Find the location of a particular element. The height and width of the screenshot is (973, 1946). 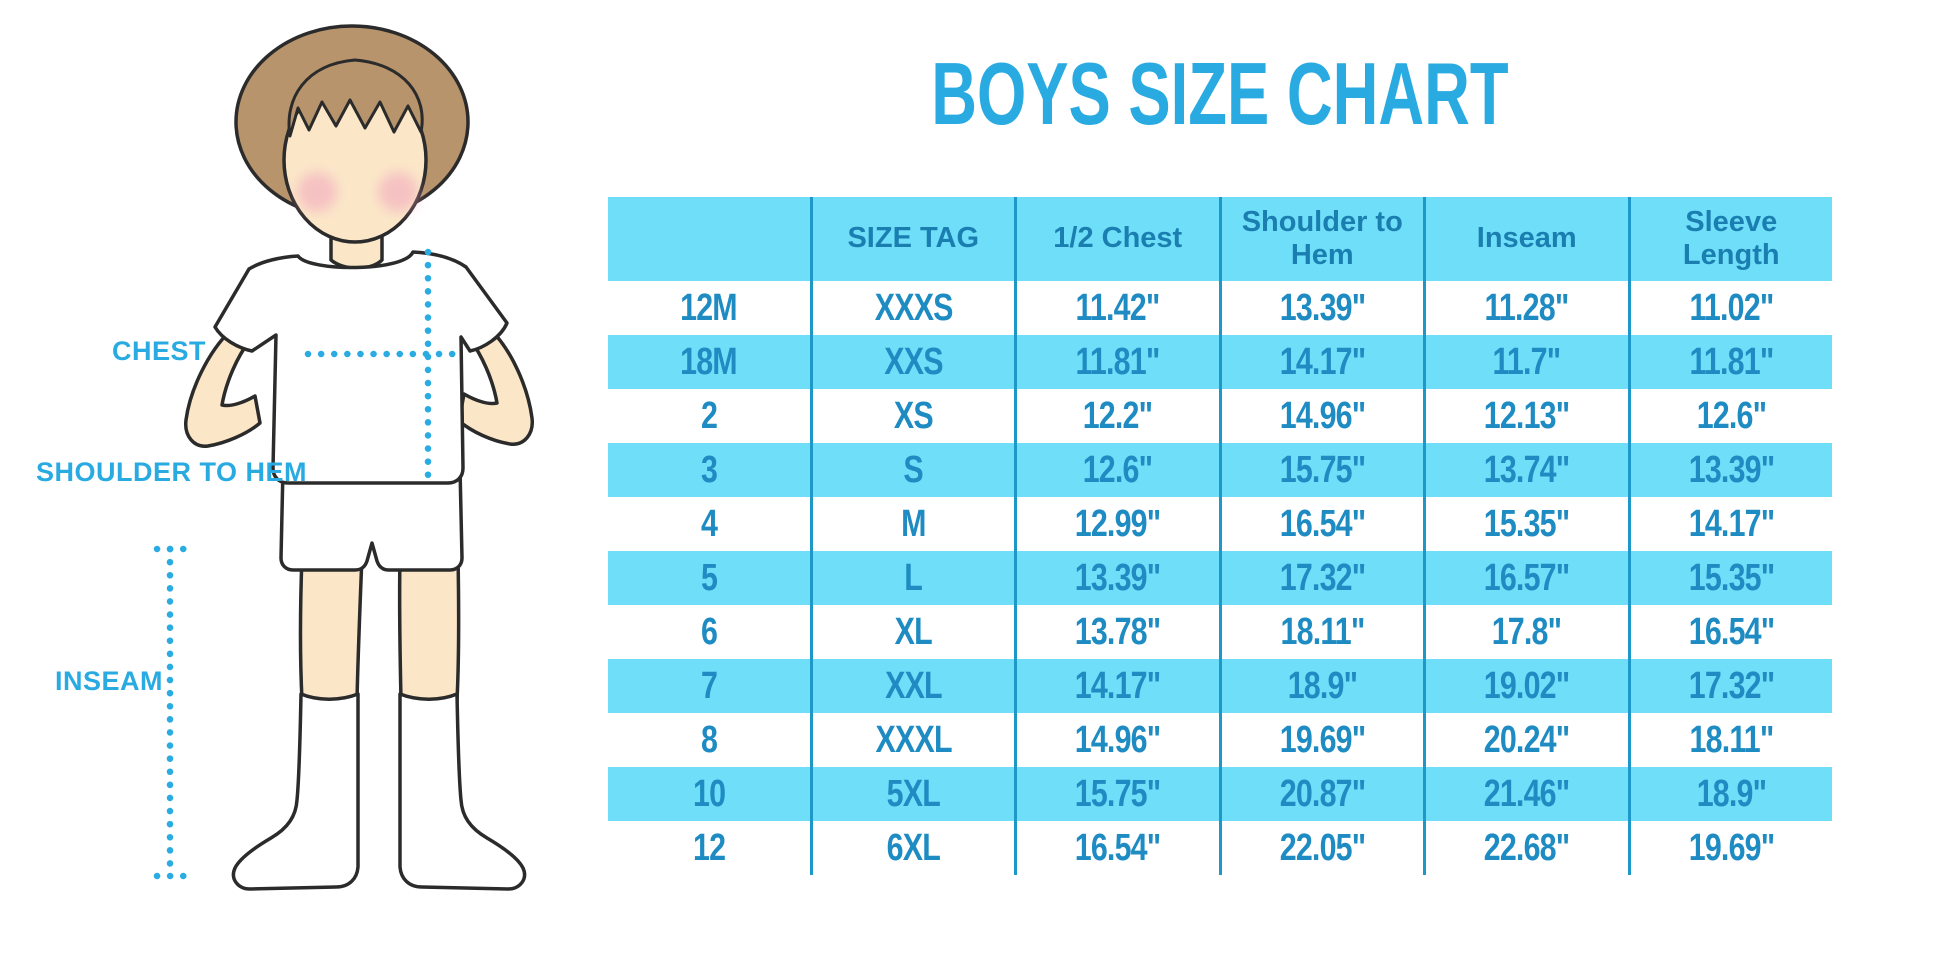

table-cell: 11.28" is located at coordinates (1525, 308).